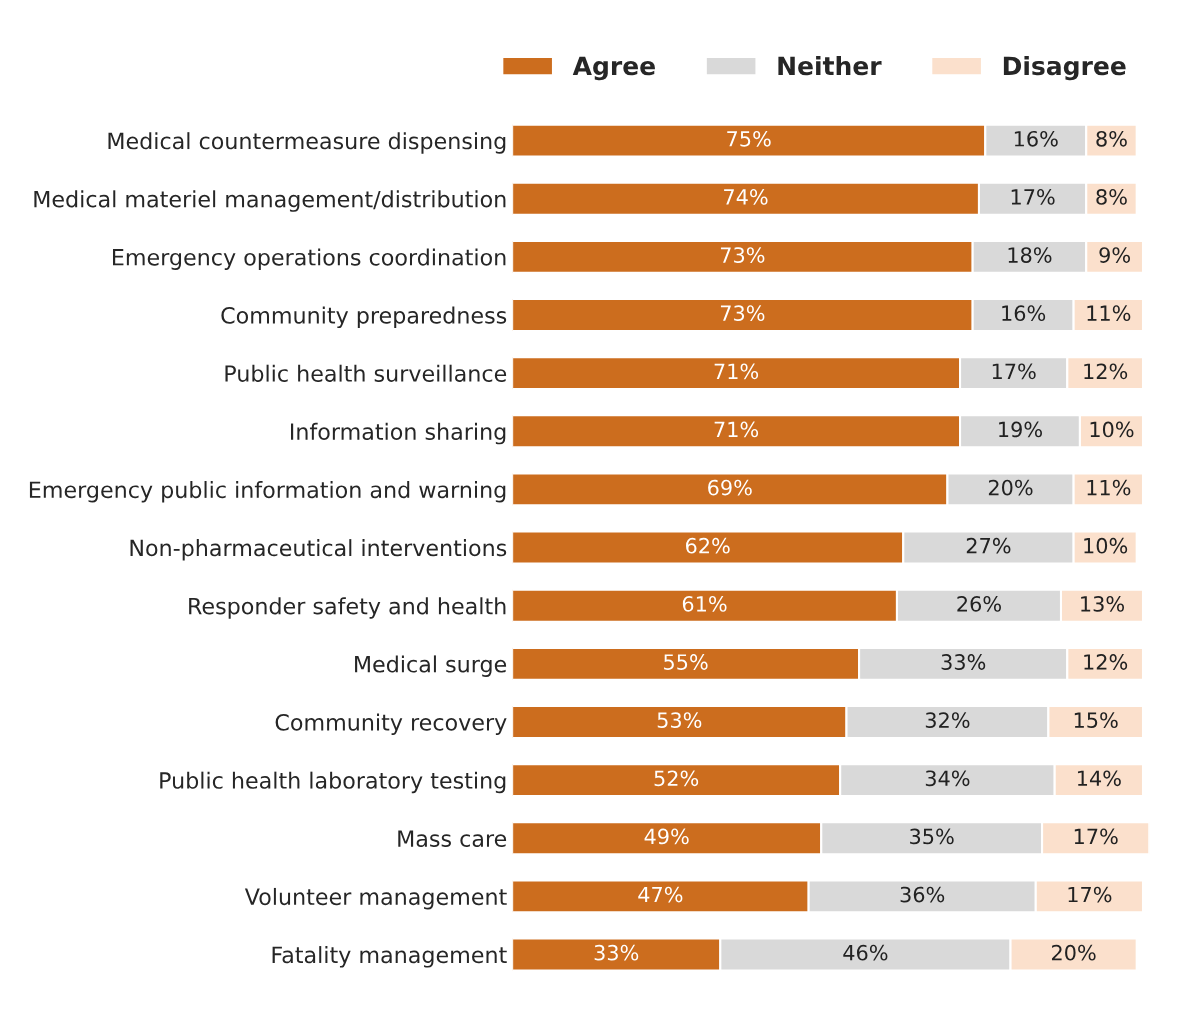  What do you see at coordinates (613, 68) in the screenshot?
I see `legend-label: Agree` at bounding box center [613, 68].